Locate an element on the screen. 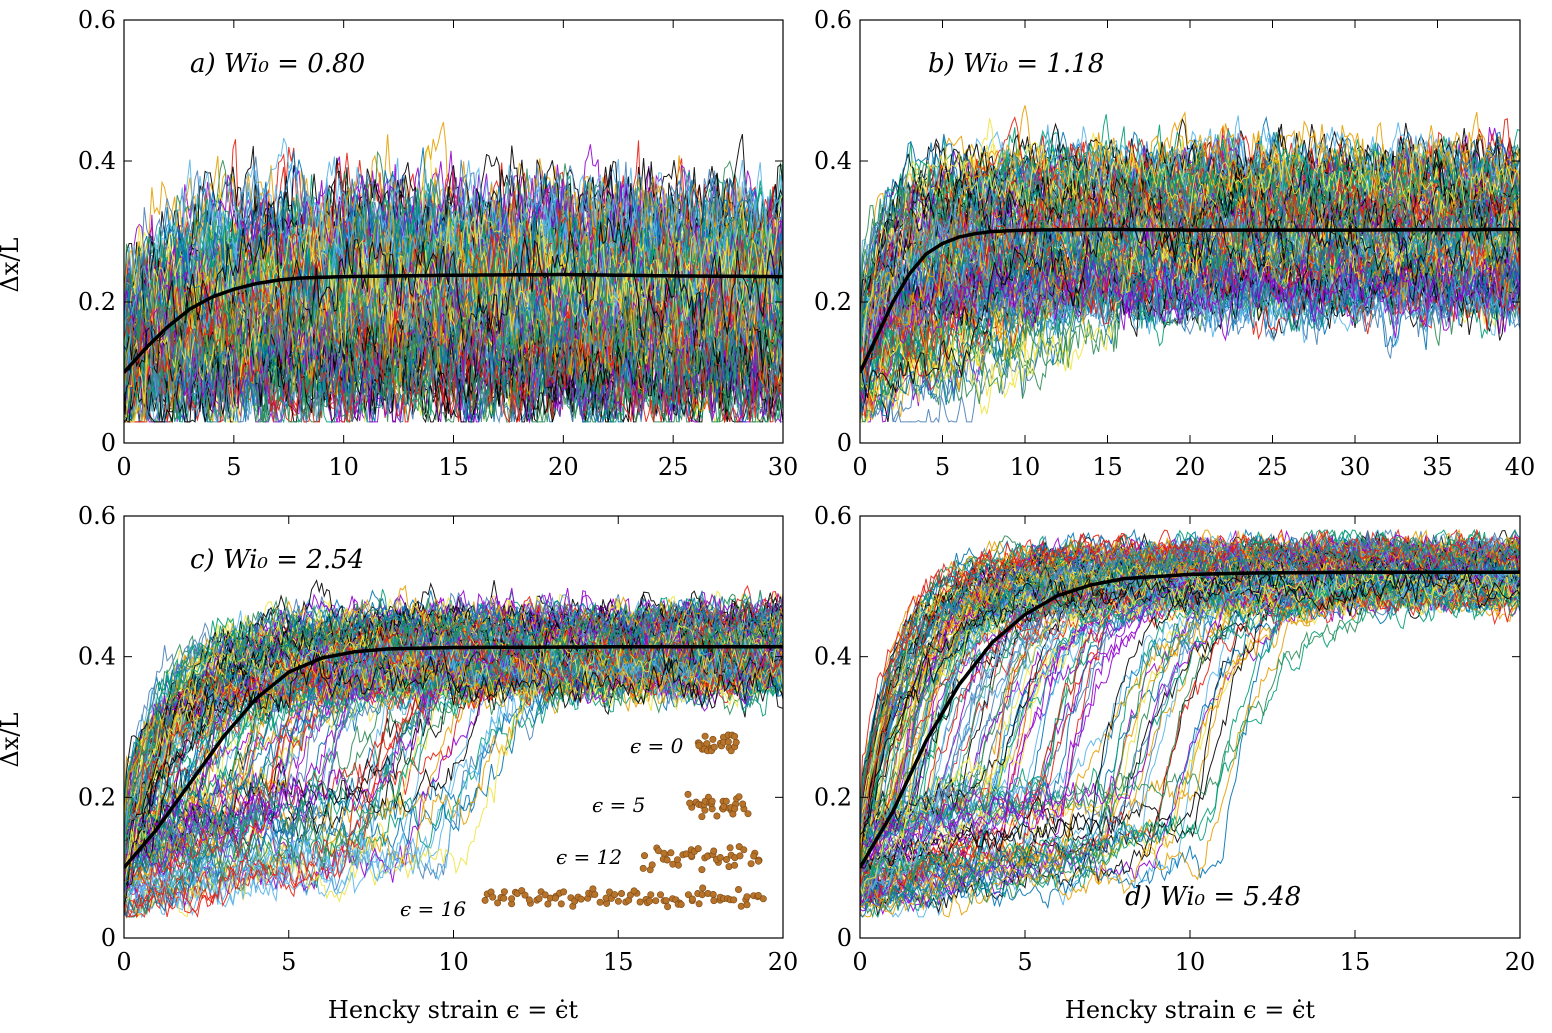  y-tick-label: 0.2 is located at coordinates (833, 302).